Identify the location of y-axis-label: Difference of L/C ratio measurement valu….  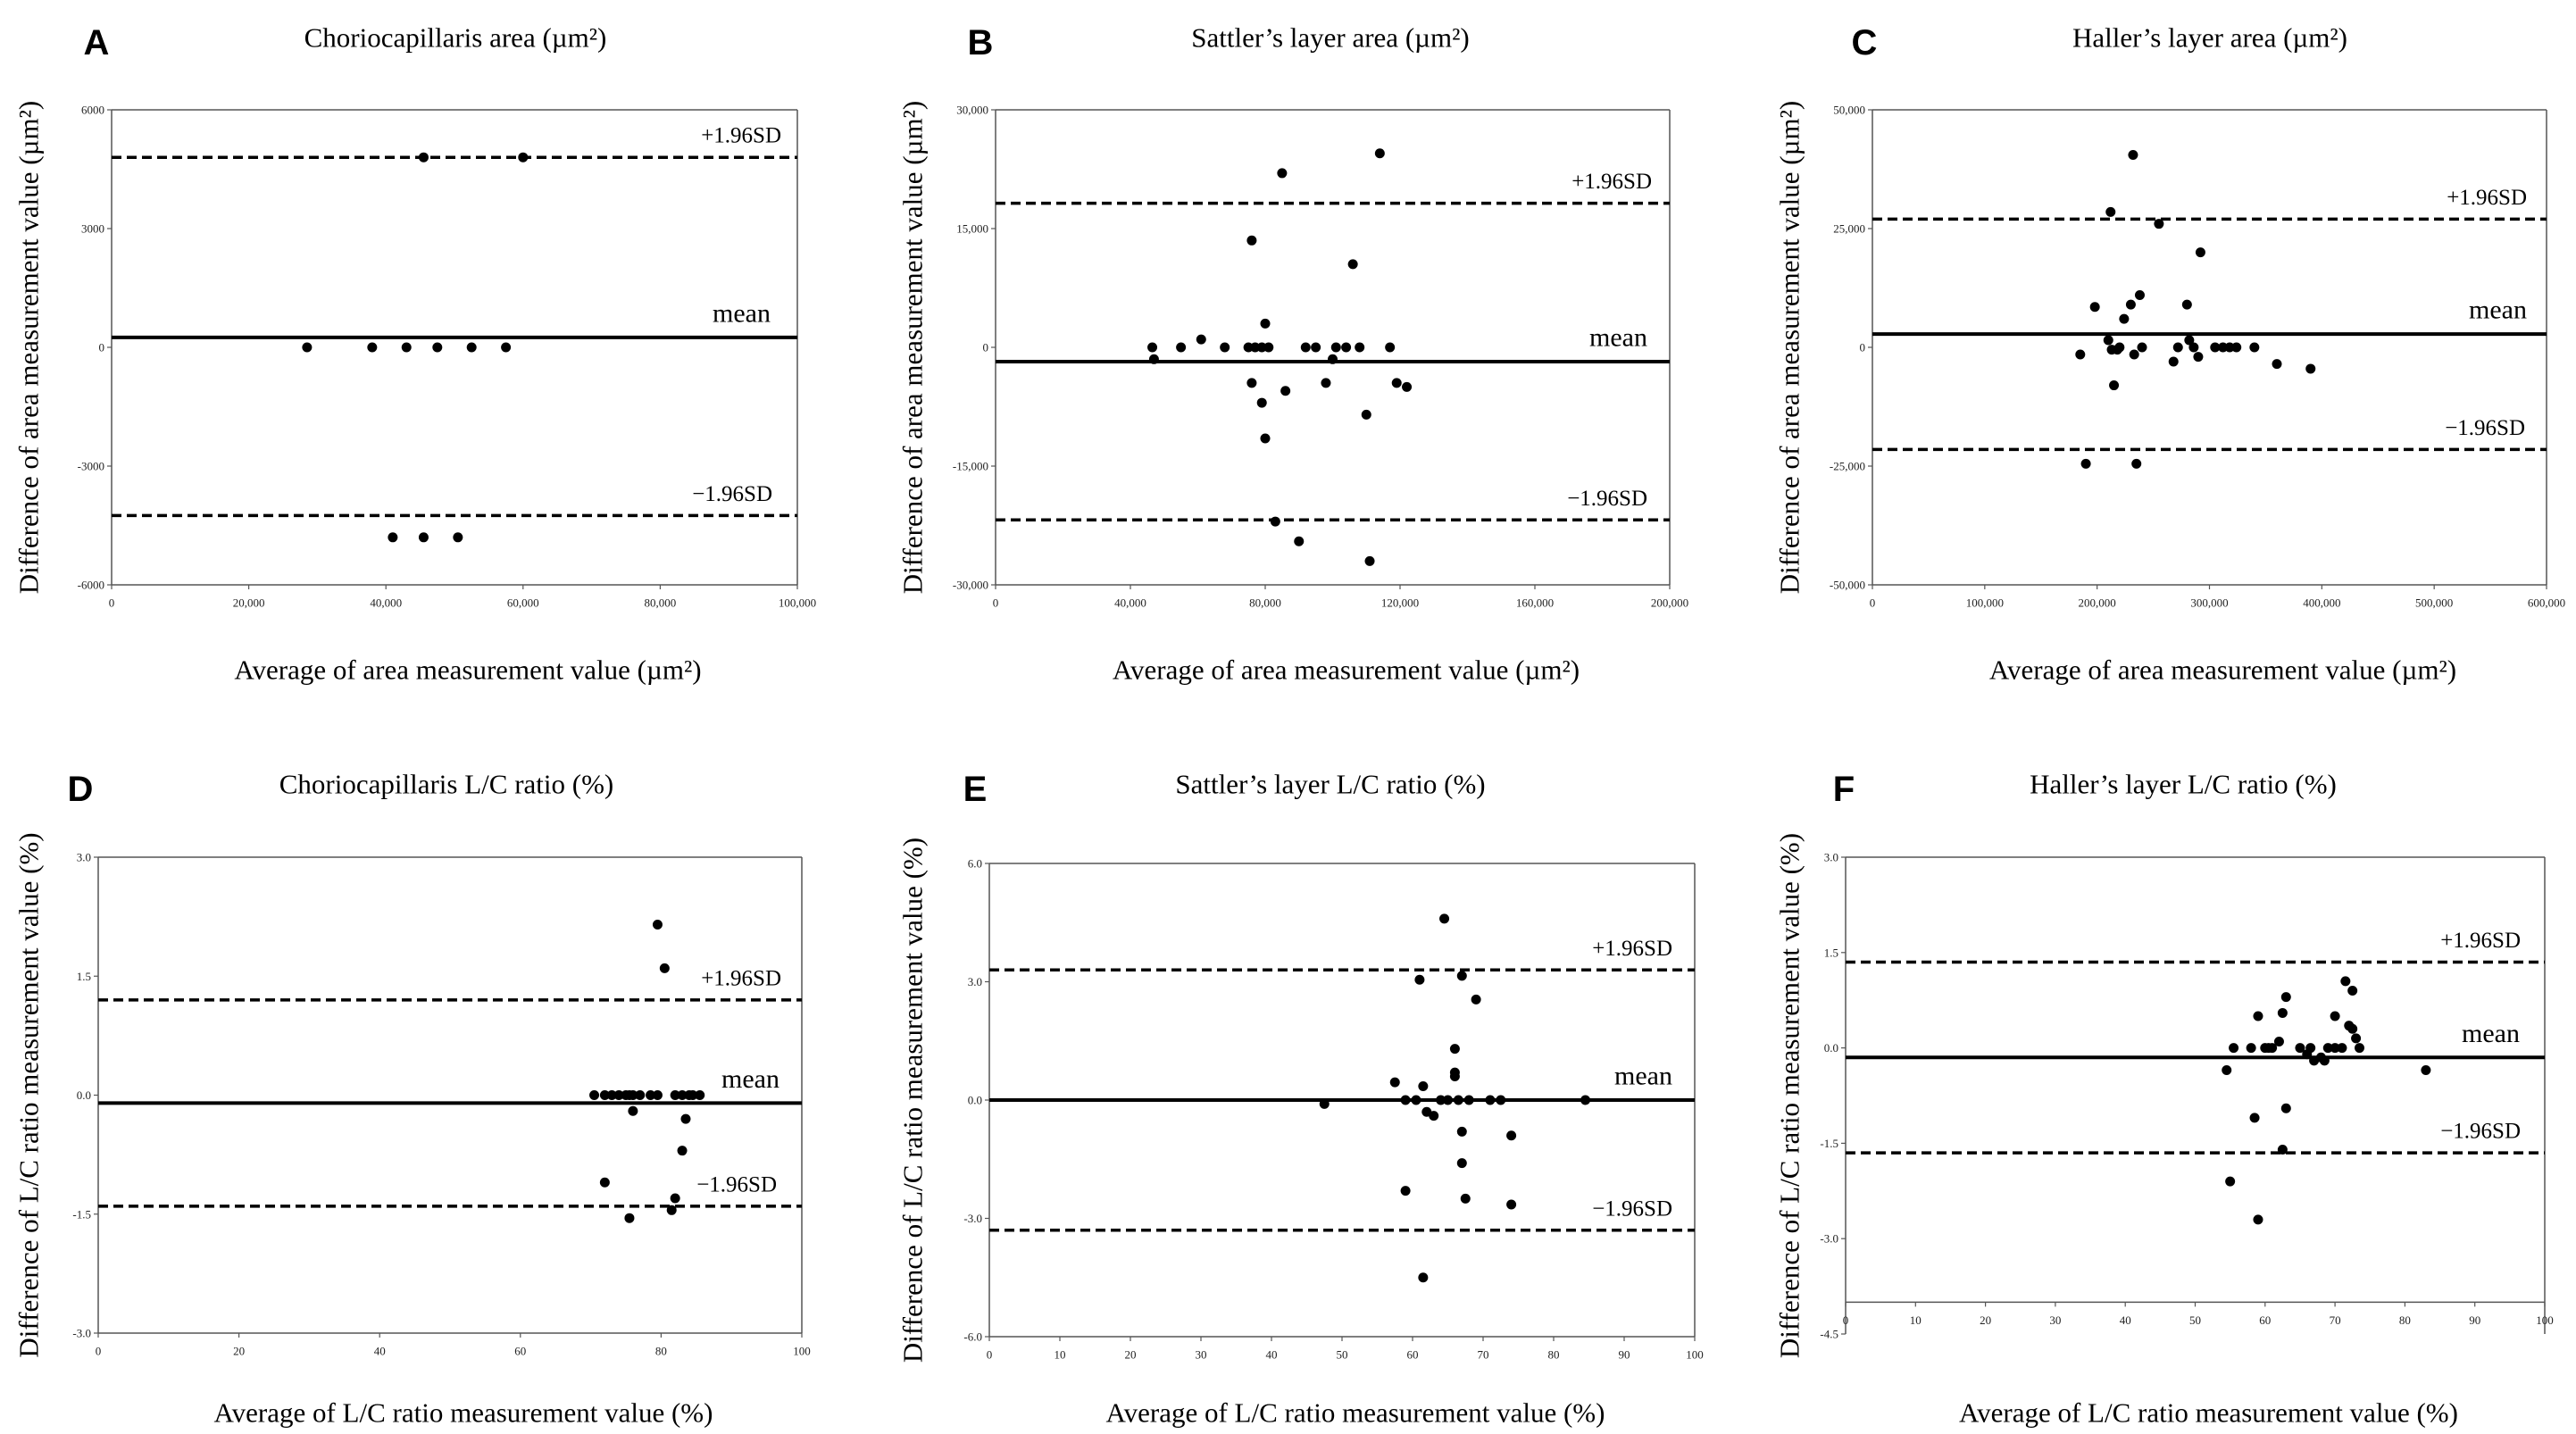
(913, 1100).